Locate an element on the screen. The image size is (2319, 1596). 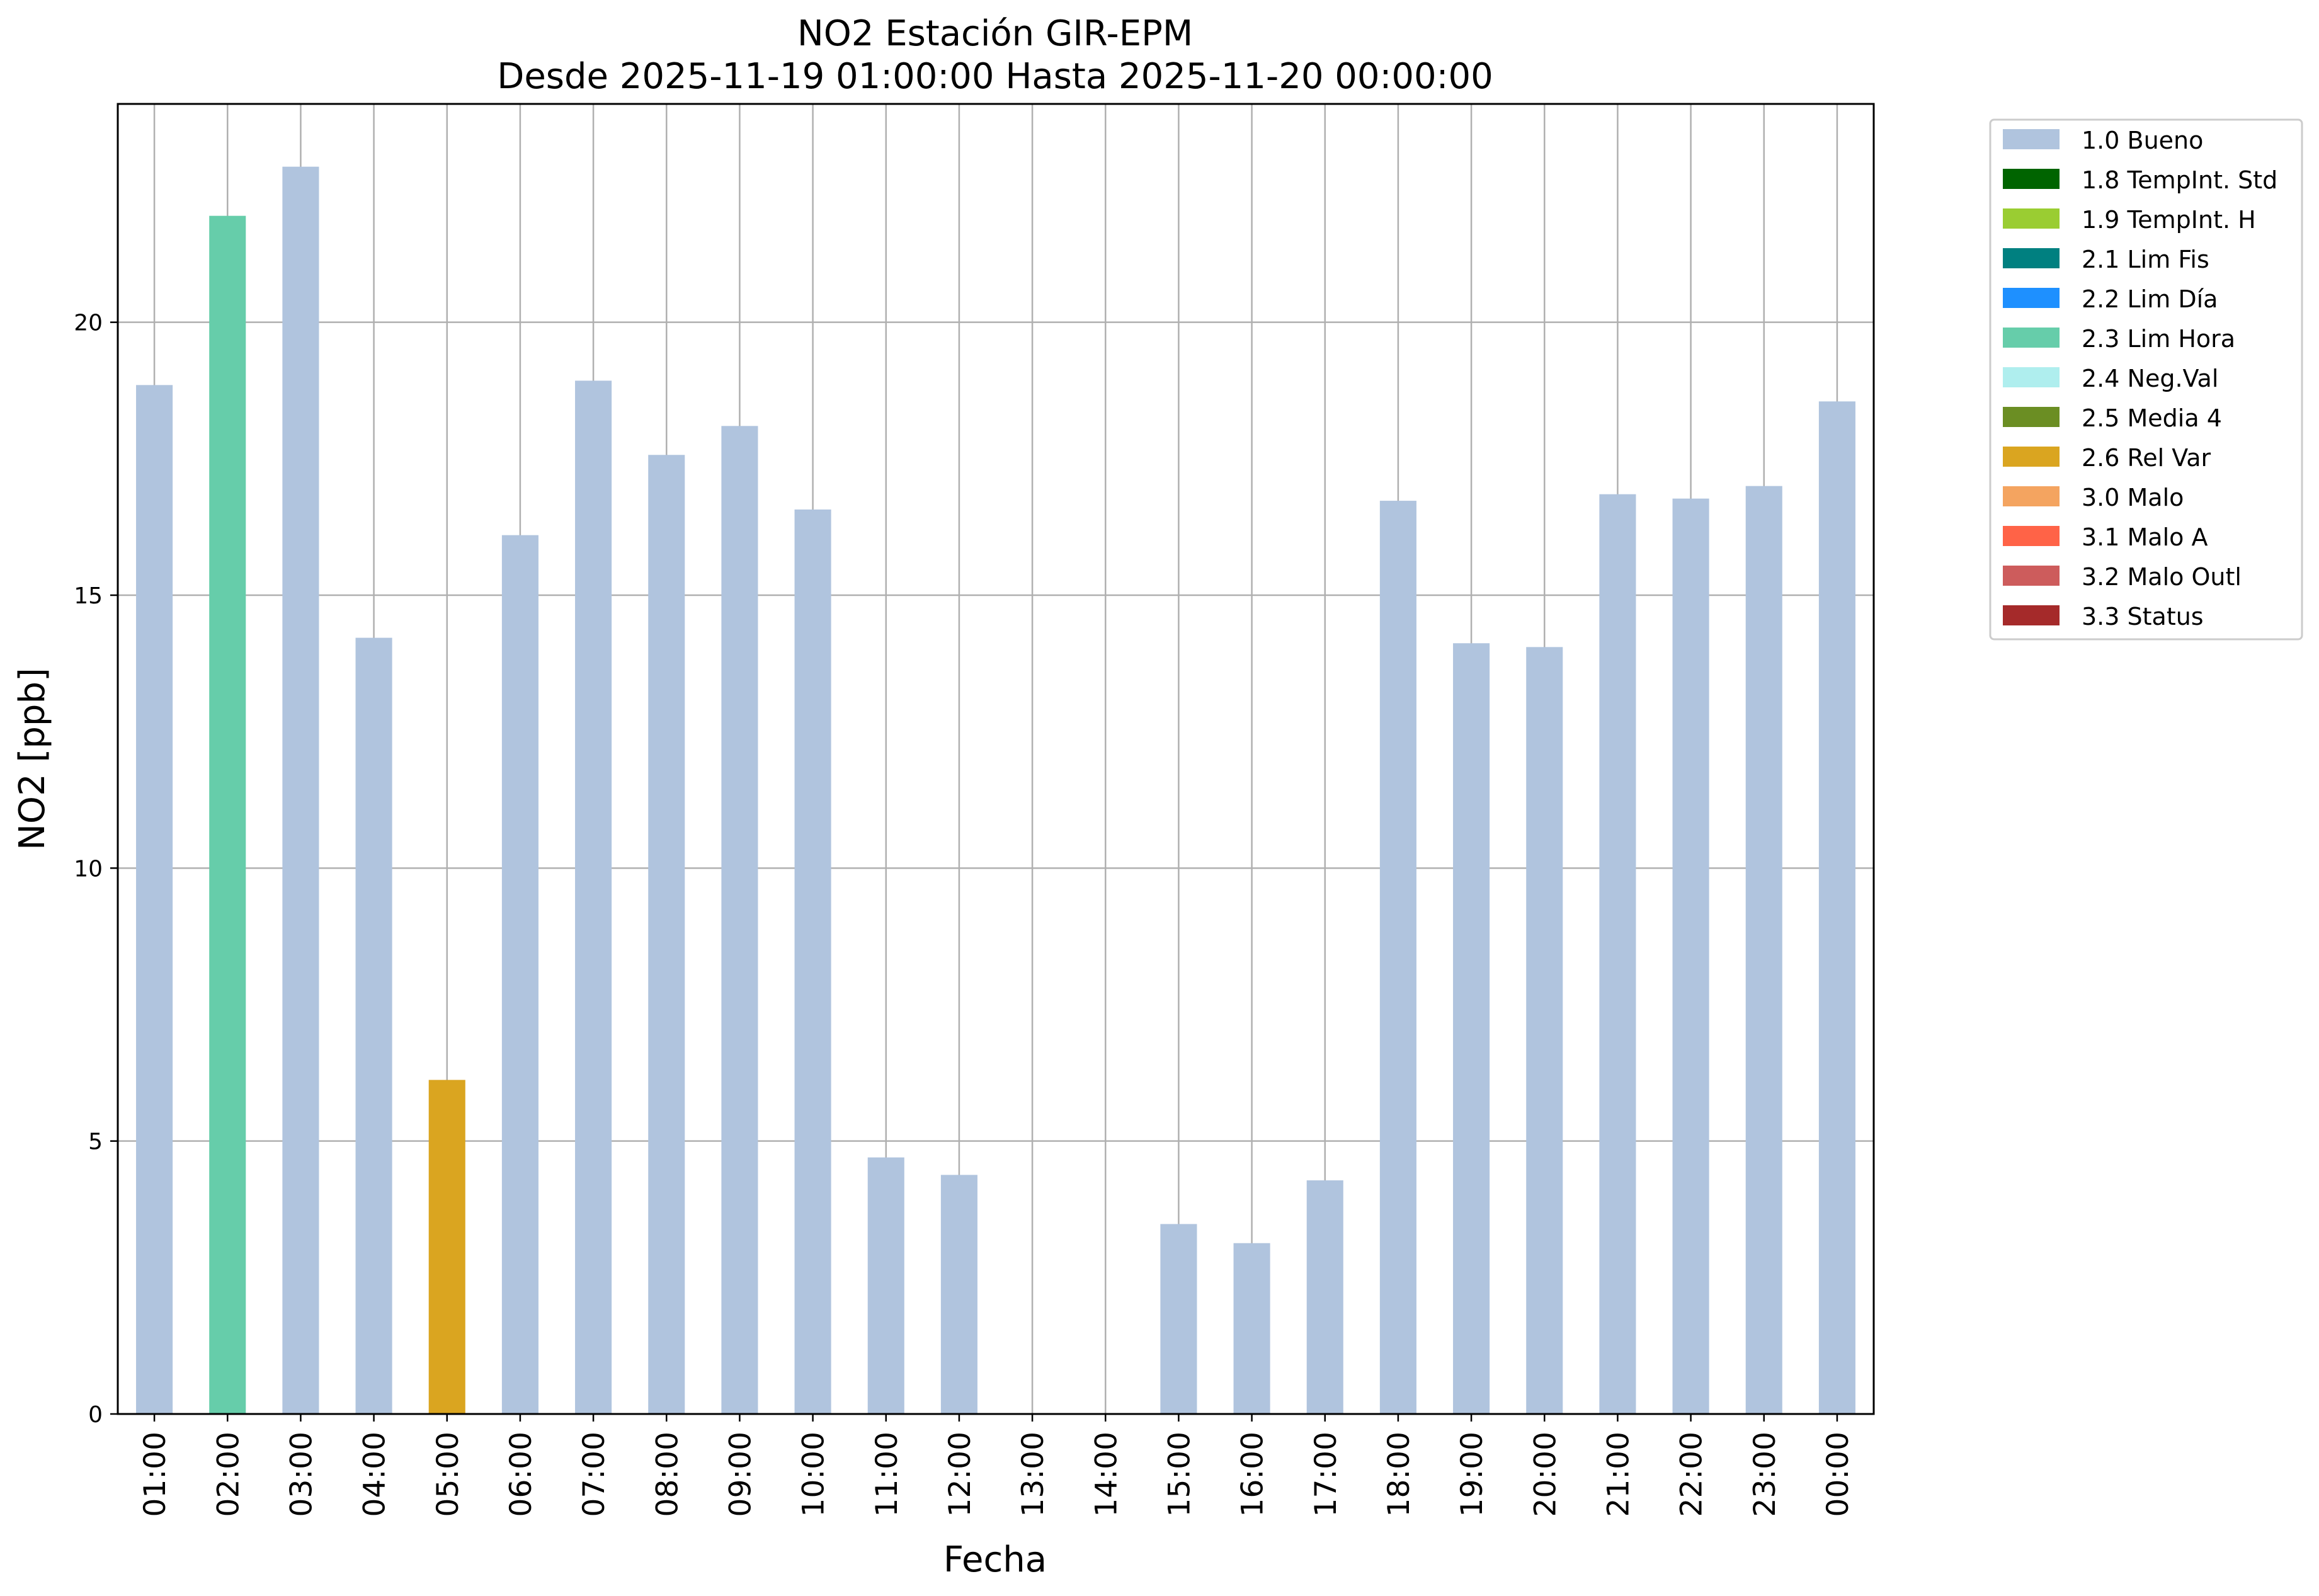
x-tick-label: 01:00 is located at coordinates (155, 1474).